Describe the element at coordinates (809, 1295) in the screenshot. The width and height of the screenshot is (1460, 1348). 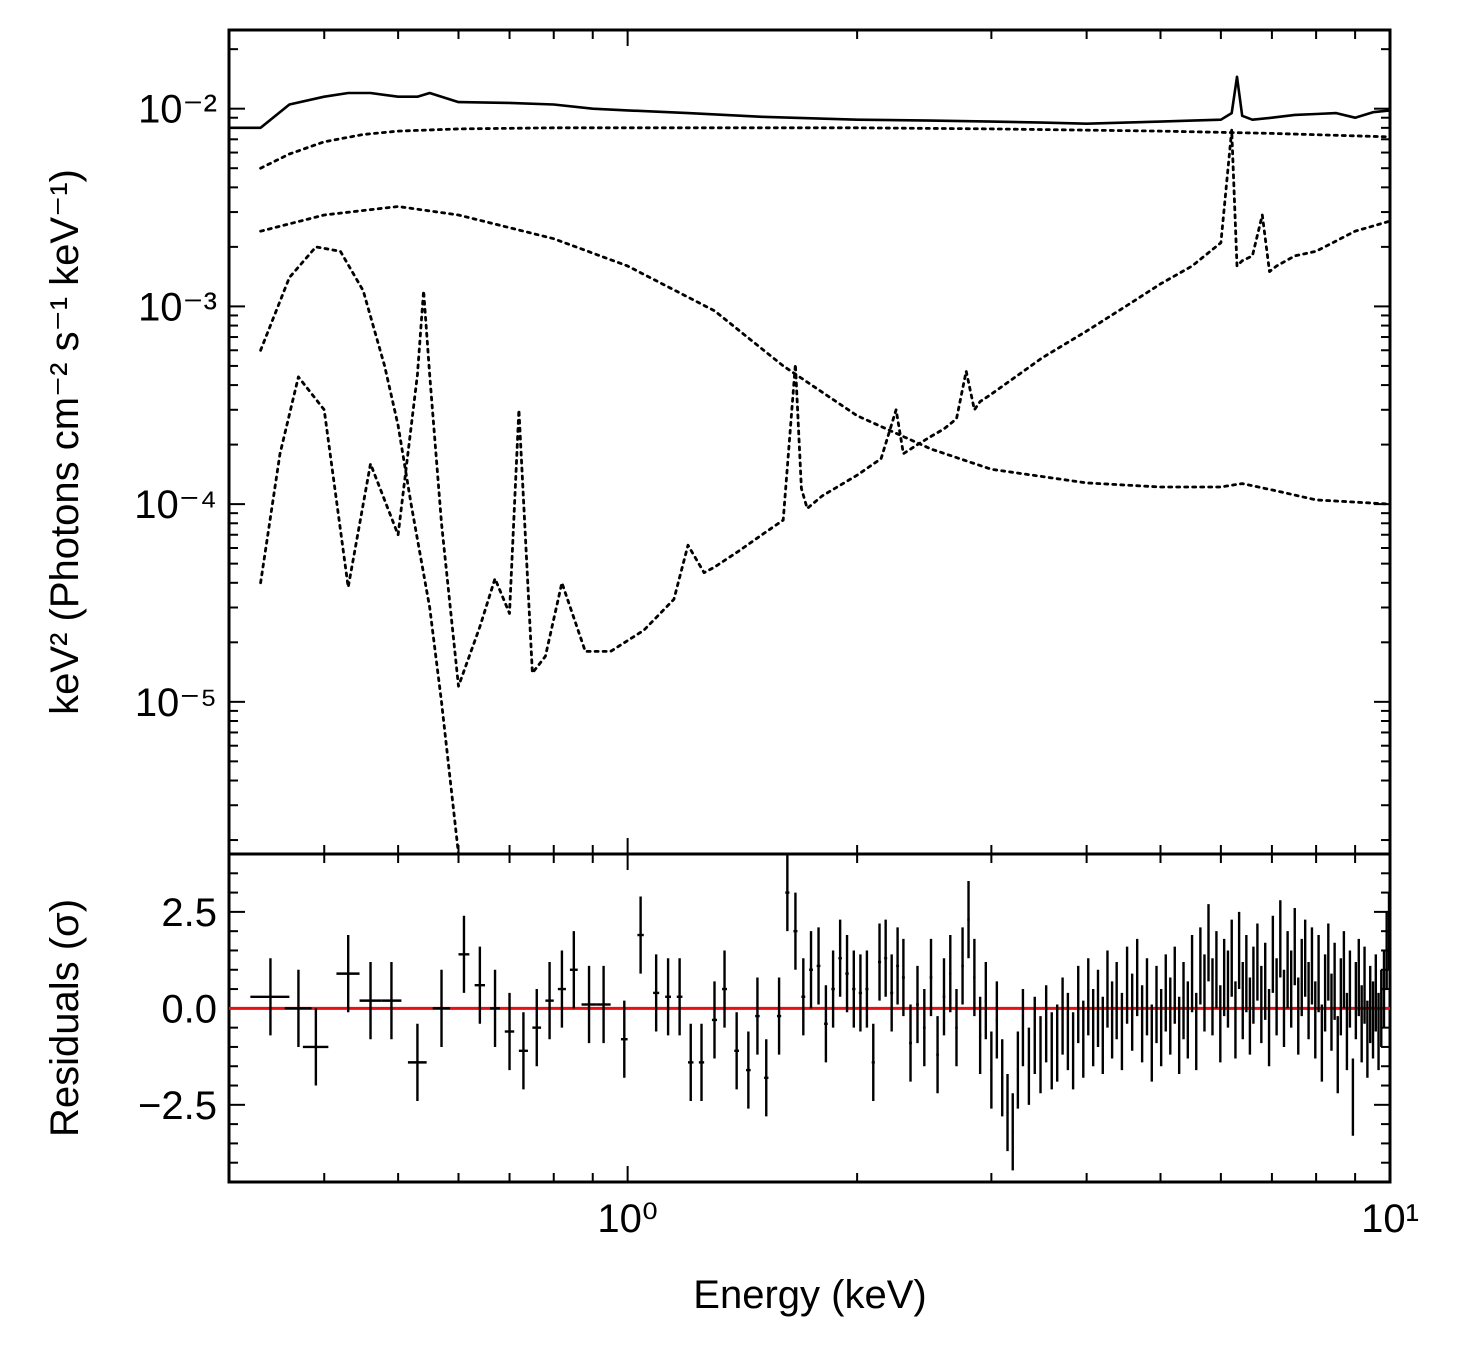
I see `energy-x-axis-label: Energy (keV)` at that location.